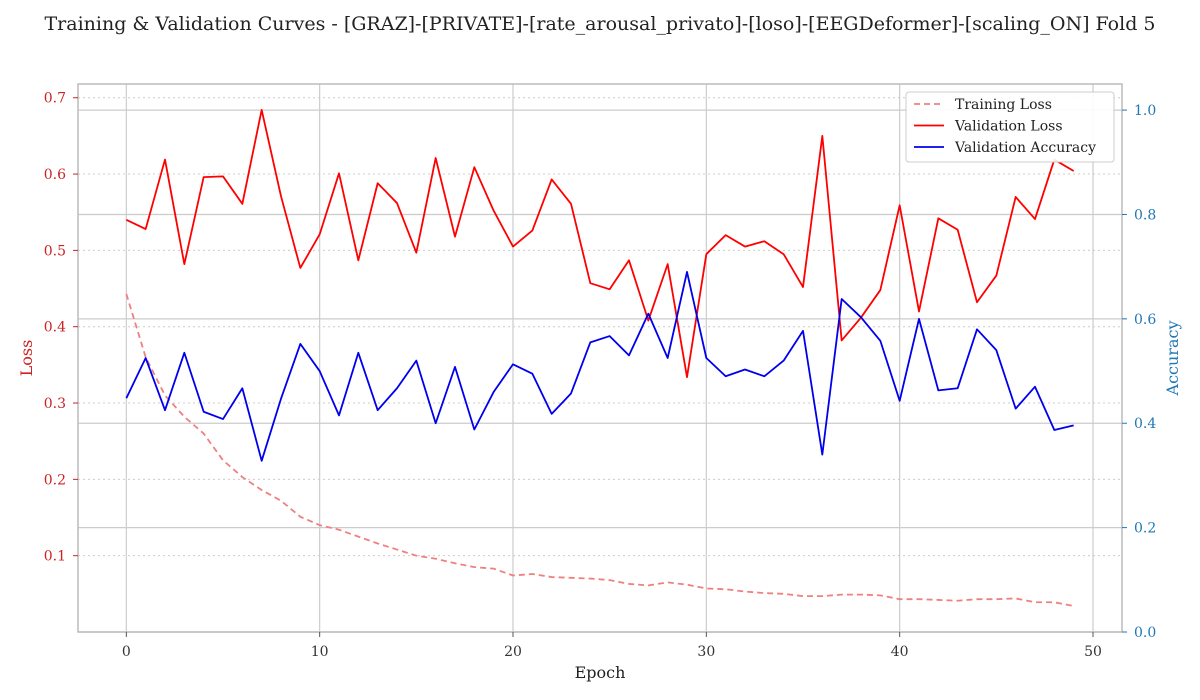  I want to click on y-right-tick-label: 0.4, so click(1145, 424).